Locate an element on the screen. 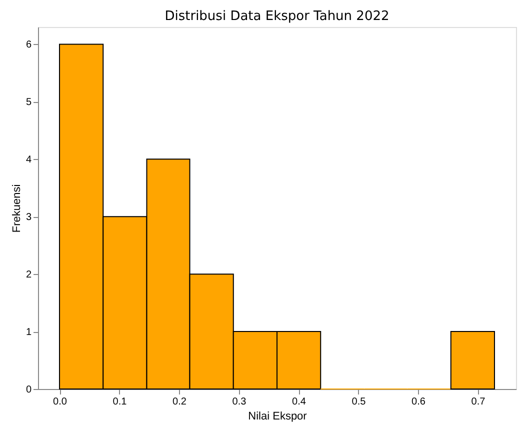 The width and height of the screenshot is (526, 431). y-tick-label: 0 is located at coordinates (29, 390).